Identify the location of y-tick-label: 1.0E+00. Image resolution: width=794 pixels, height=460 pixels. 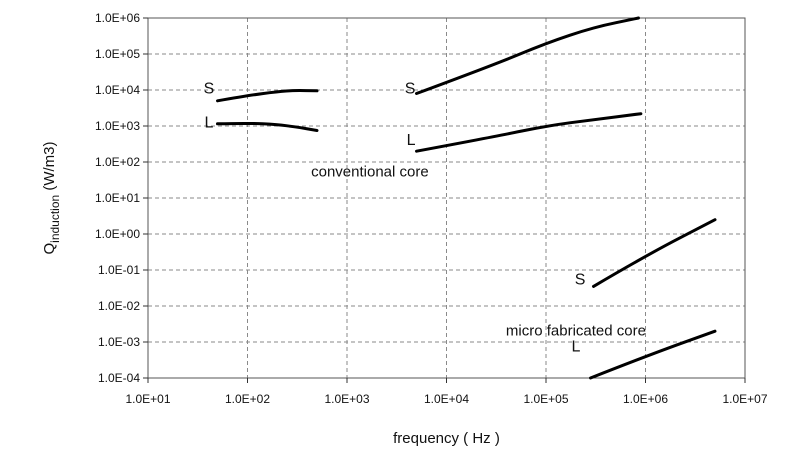
(117, 234).